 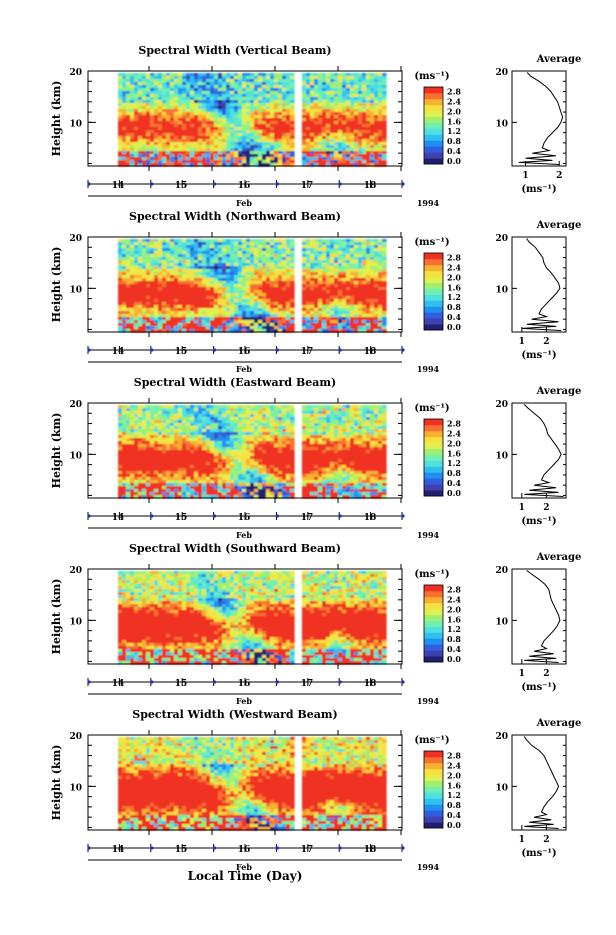 I want to click on panel-title: Spectral Width (Vertical Beam), so click(x=234, y=50).